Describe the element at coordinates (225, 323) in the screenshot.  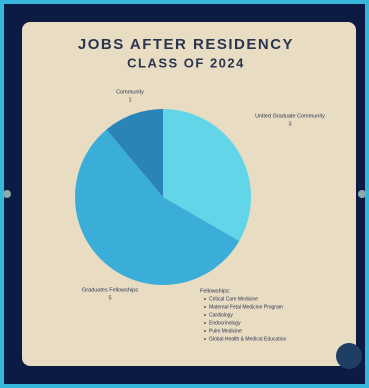
I see `annotation-item: Endocrinology` at that location.